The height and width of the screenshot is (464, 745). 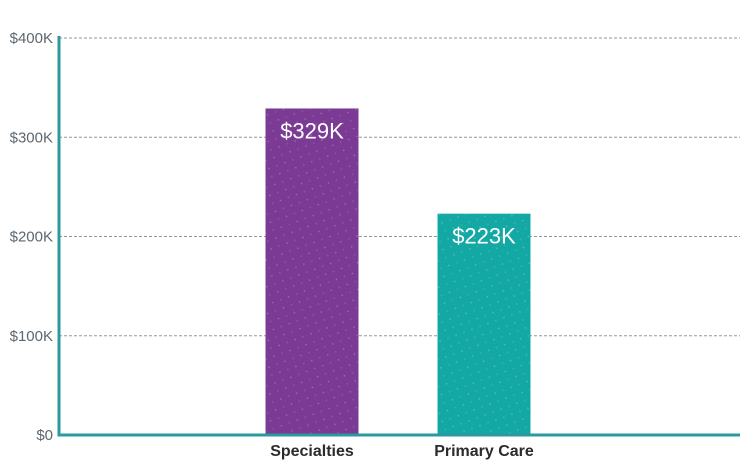 I want to click on bar-texture-primary-care, so click(x=484, y=324).